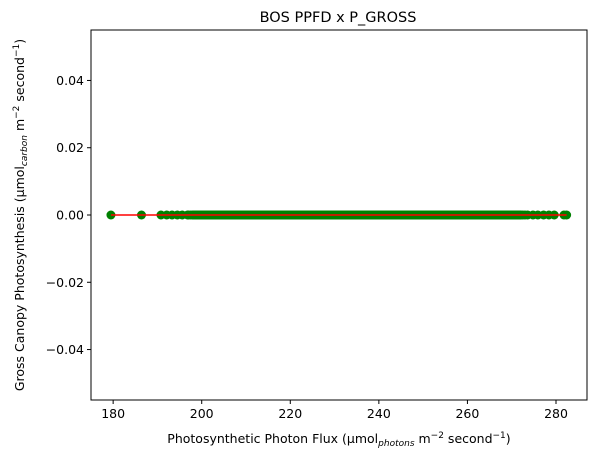 The image size is (595, 462). Describe the element at coordinates (272, 438) in the screenshot. I see `x-axis-label-prefix: Photosynthetic Photon Flux (µmol` at that location.